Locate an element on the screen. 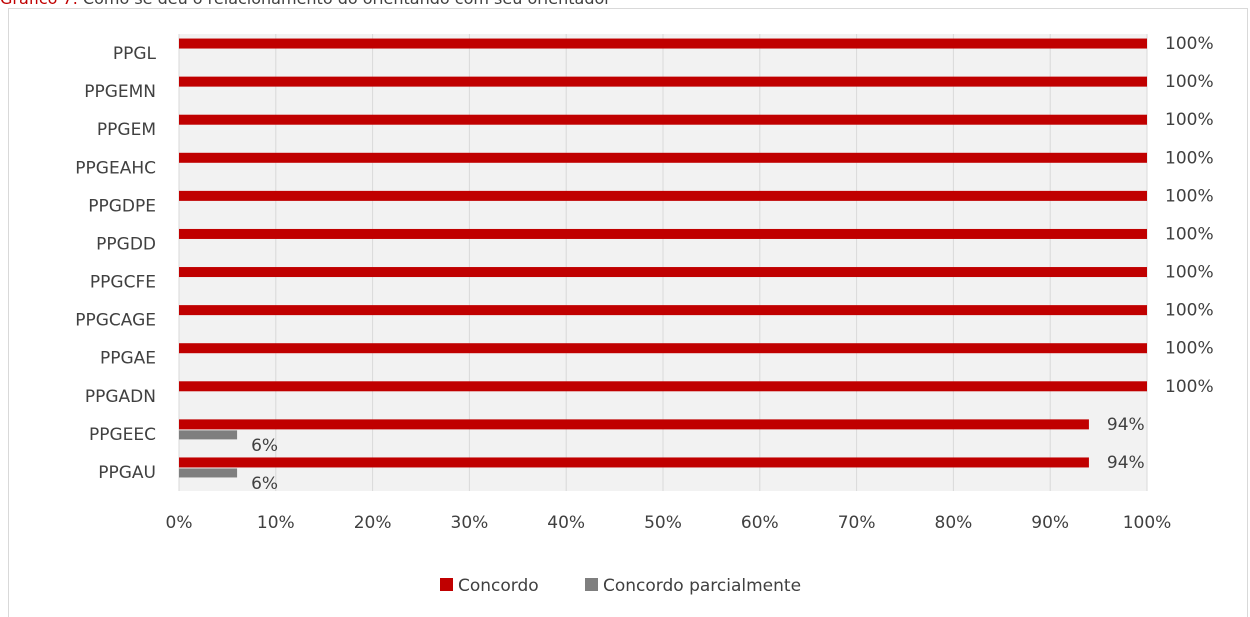  y-tick-label: PPGEMN is located at coordinates (120, 92).